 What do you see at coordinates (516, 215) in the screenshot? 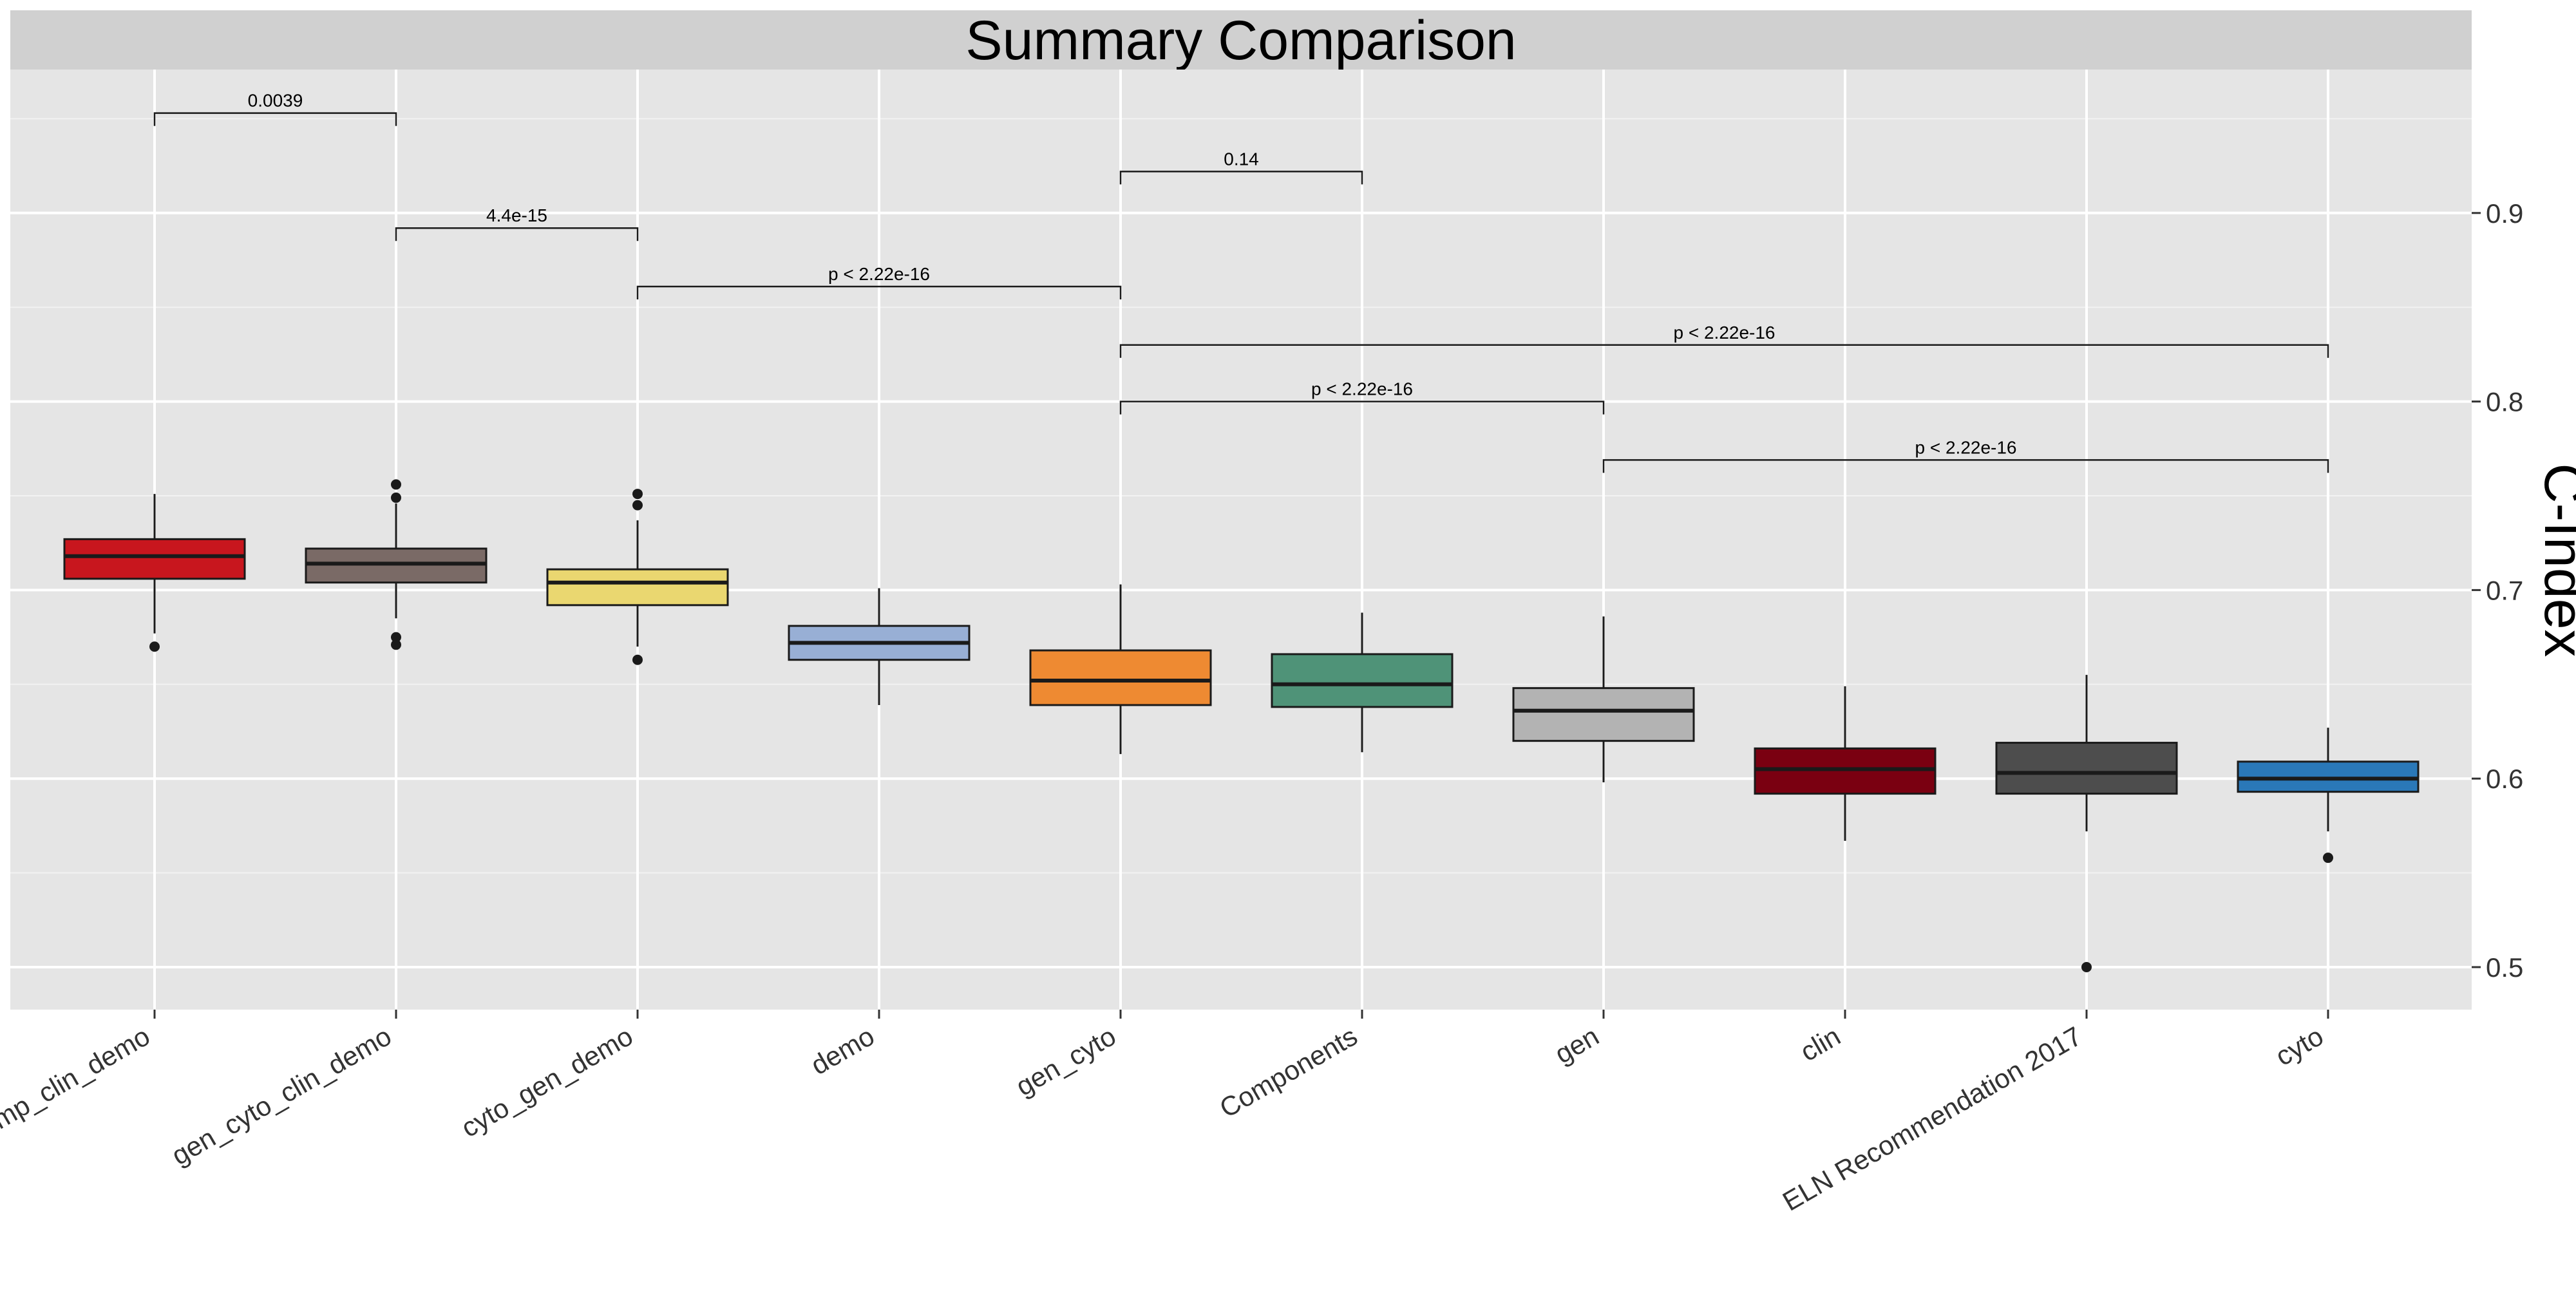
I see `comparison-p-value: 4.4e-15` at bounding box center [516, 215].